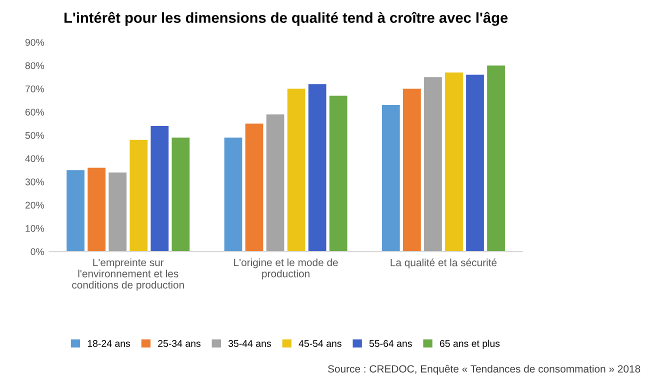  I want to click on legend-label: 35-44 ans, so click(249, 343).